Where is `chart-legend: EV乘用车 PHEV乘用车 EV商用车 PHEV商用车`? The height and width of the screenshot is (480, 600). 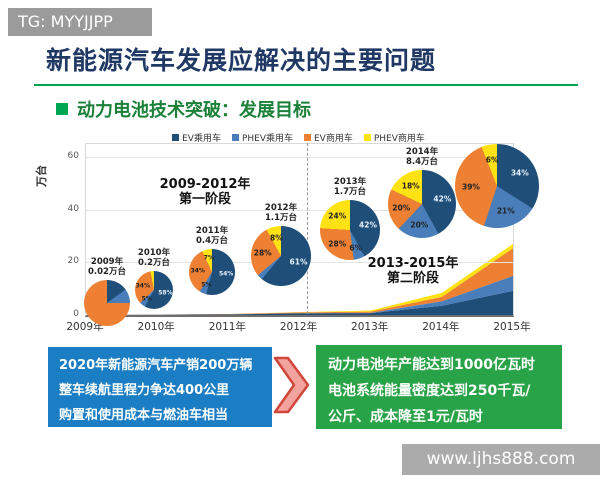 chart-legend: EV乘用车 PHEV乘用车 EV商用车 PHEV商用车 is located at coordinates (298, 137).